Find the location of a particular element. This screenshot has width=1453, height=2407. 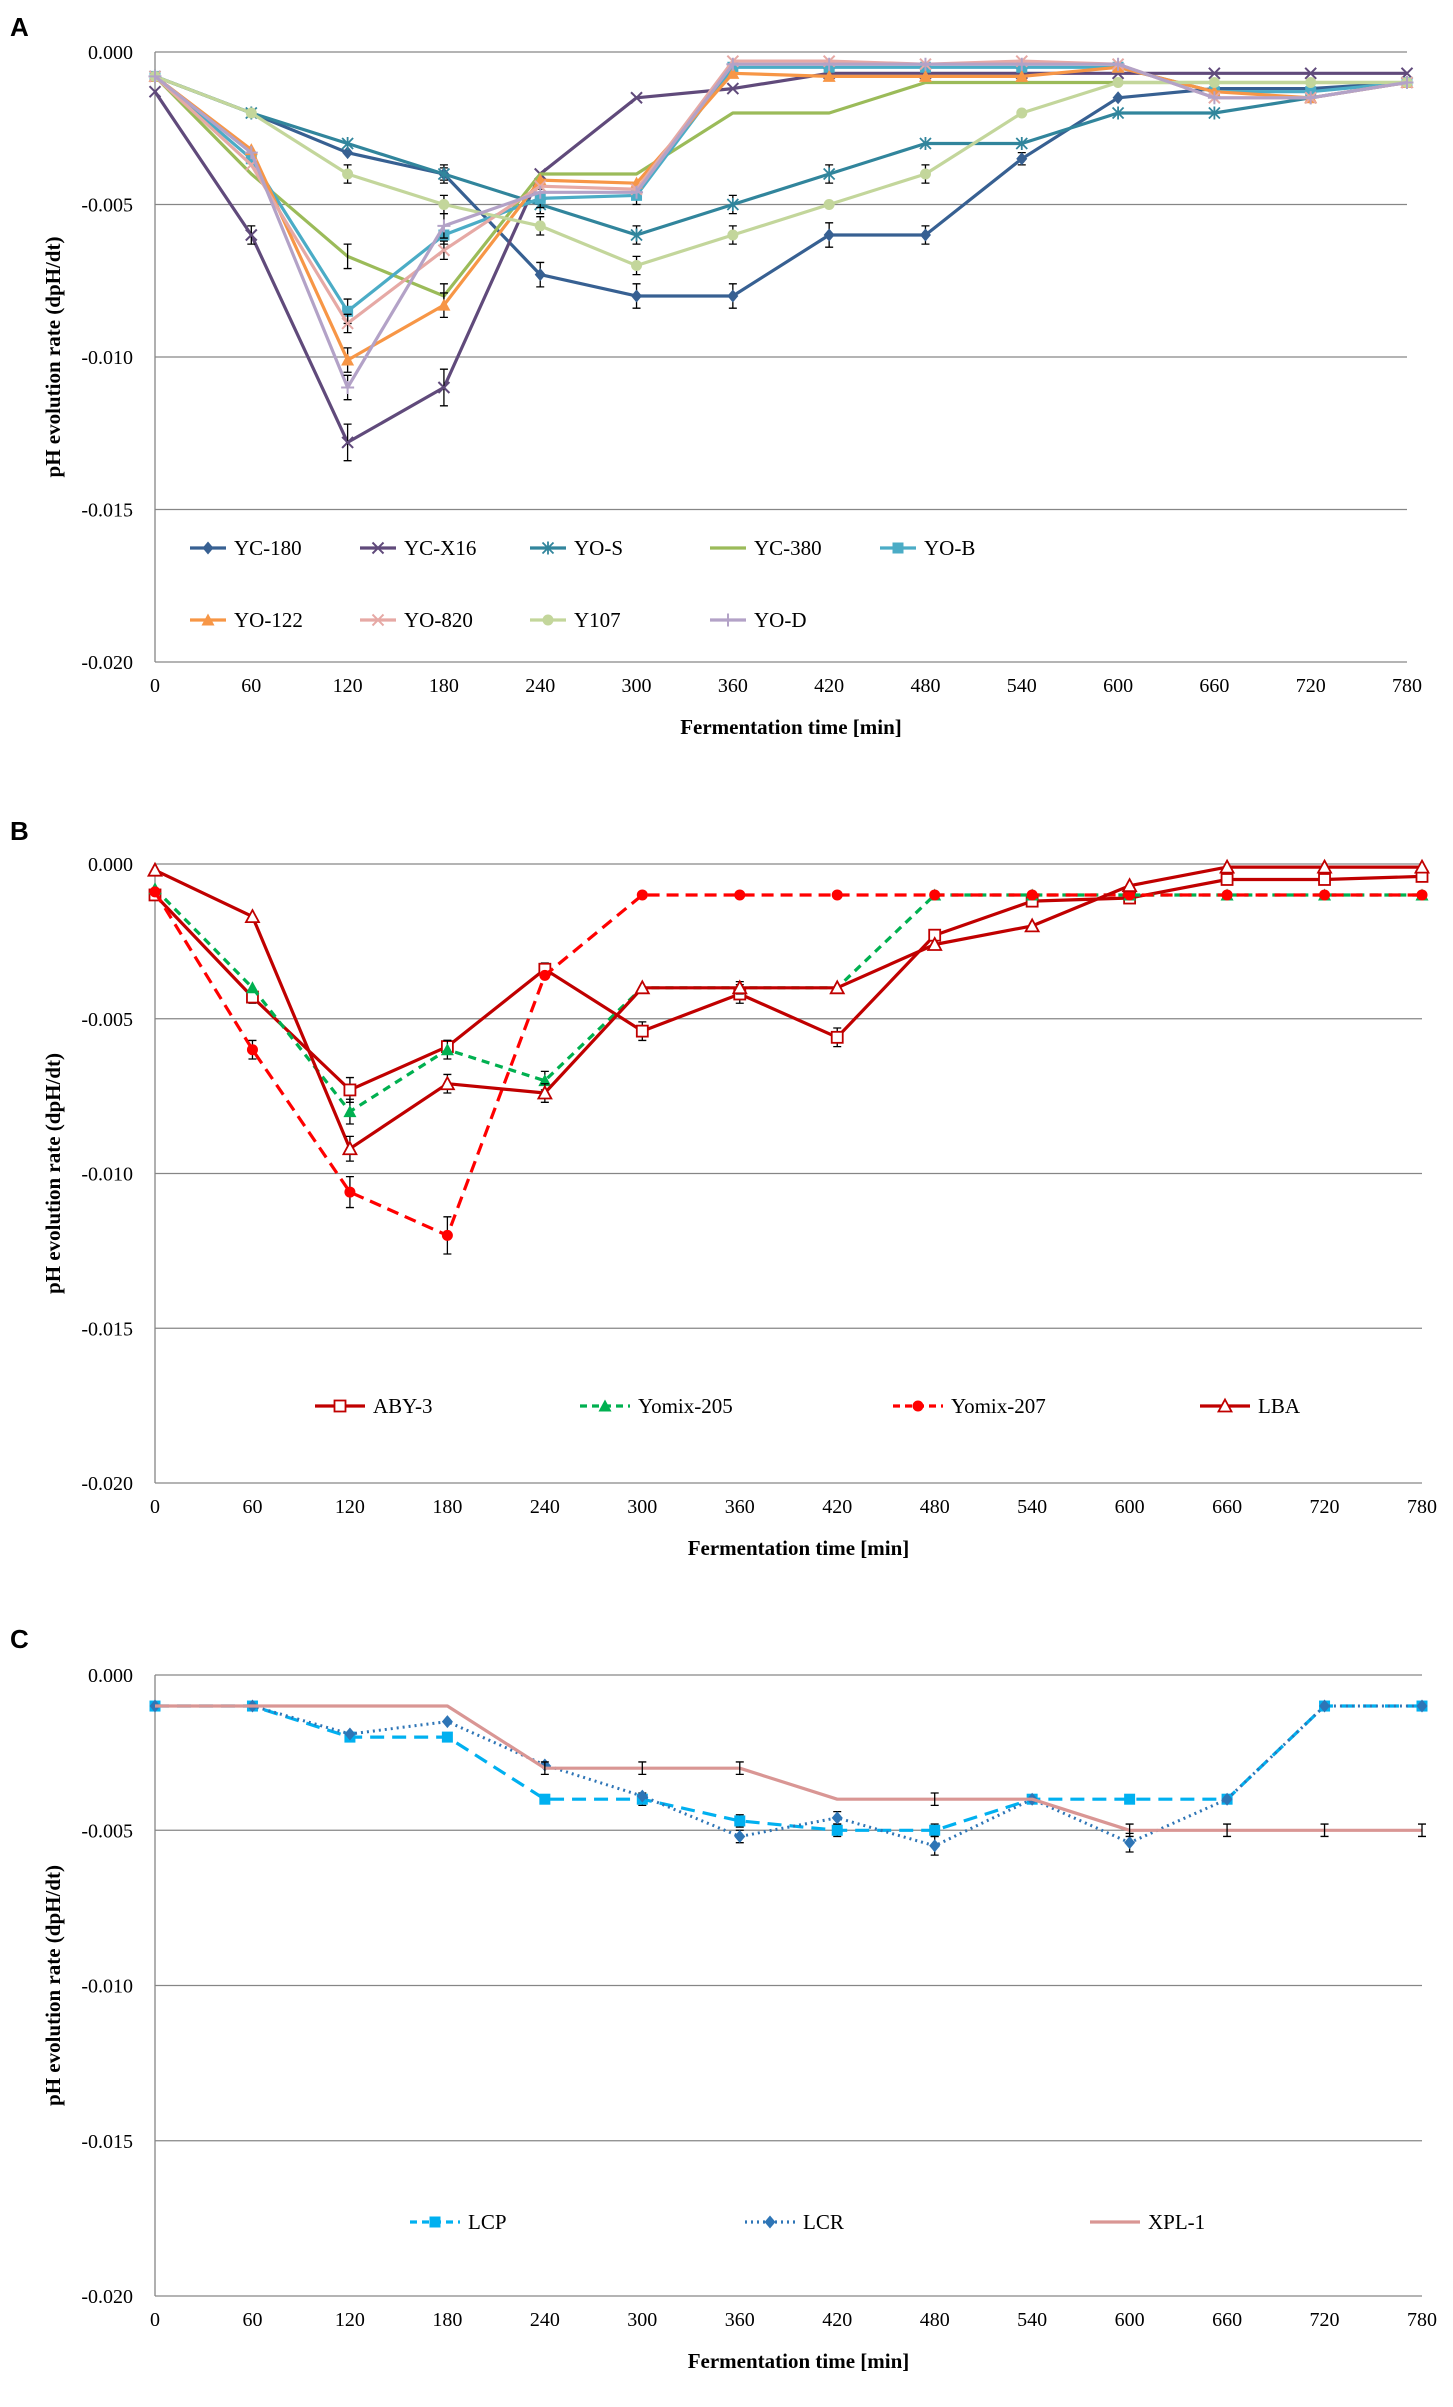

x-tick-label: 300 is located at coordinates (637, 686).